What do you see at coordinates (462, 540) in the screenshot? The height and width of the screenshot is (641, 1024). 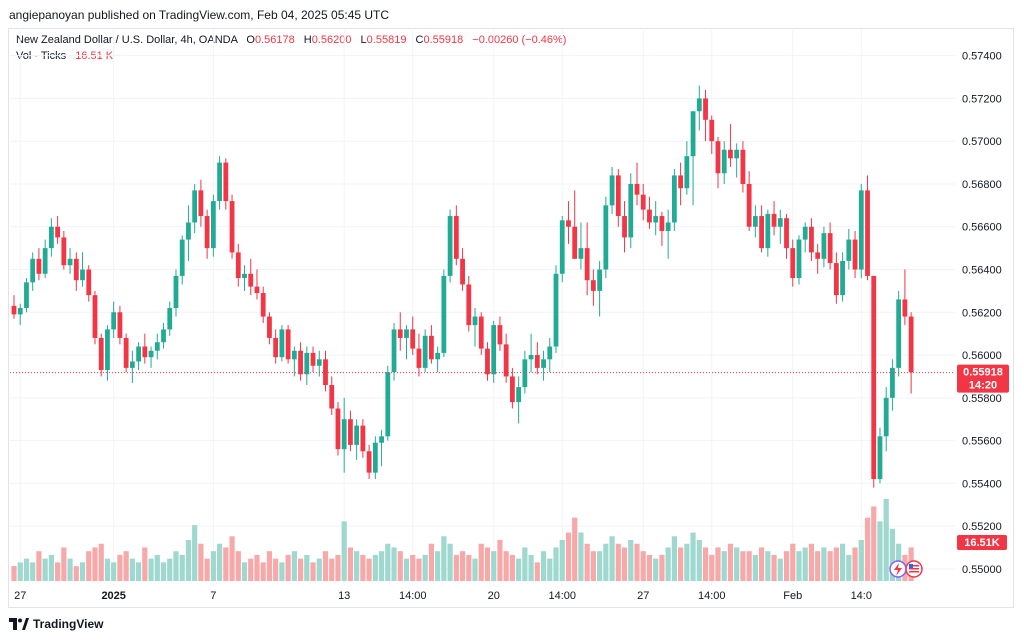 I see `volume-bars` at bounding box center [462, 540].